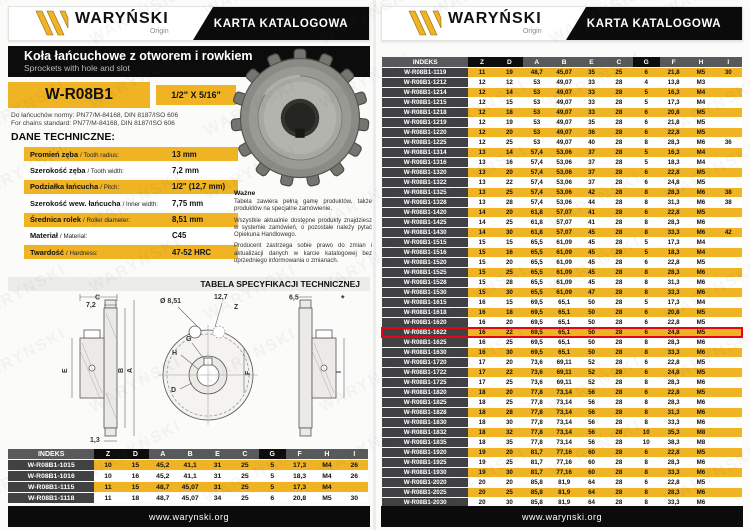 The image size is (750, 530). I want to click on cell: 65,1, so click(564, 332).